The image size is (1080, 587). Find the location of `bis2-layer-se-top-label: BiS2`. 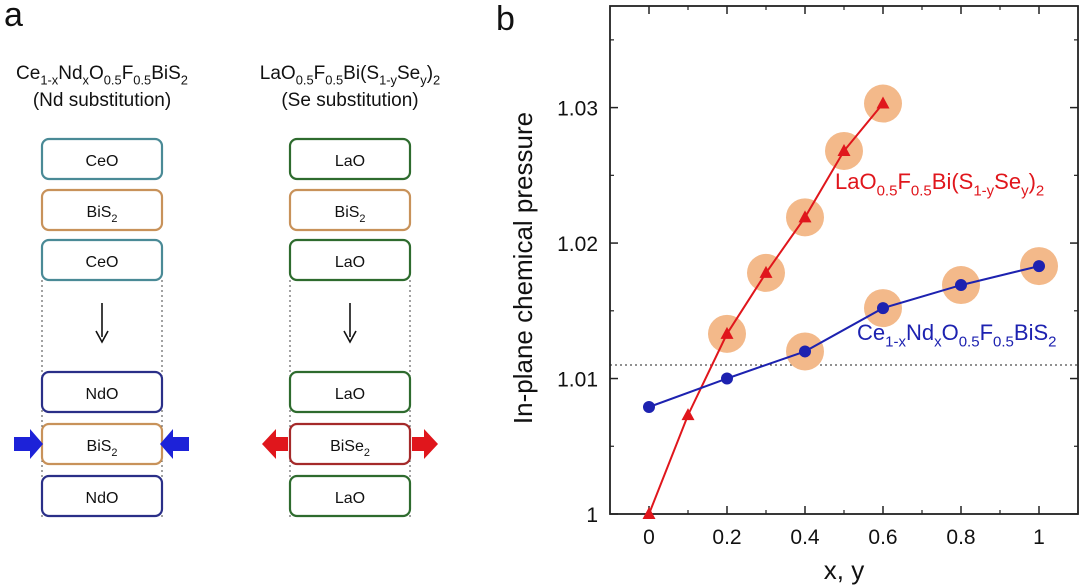

bis2-layer-se-top-label: BiS2 is located at coordinates (350, 214).